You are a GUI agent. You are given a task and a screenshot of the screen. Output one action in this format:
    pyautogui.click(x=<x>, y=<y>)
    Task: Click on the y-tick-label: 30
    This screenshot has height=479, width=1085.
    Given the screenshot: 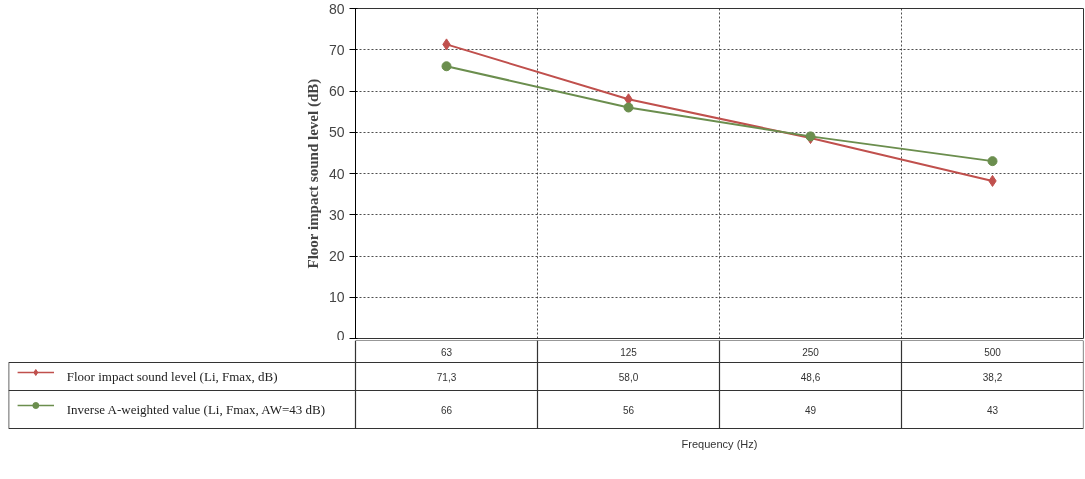 What is the action you would take?
    pyautogui.click(x=336, y=214)
    